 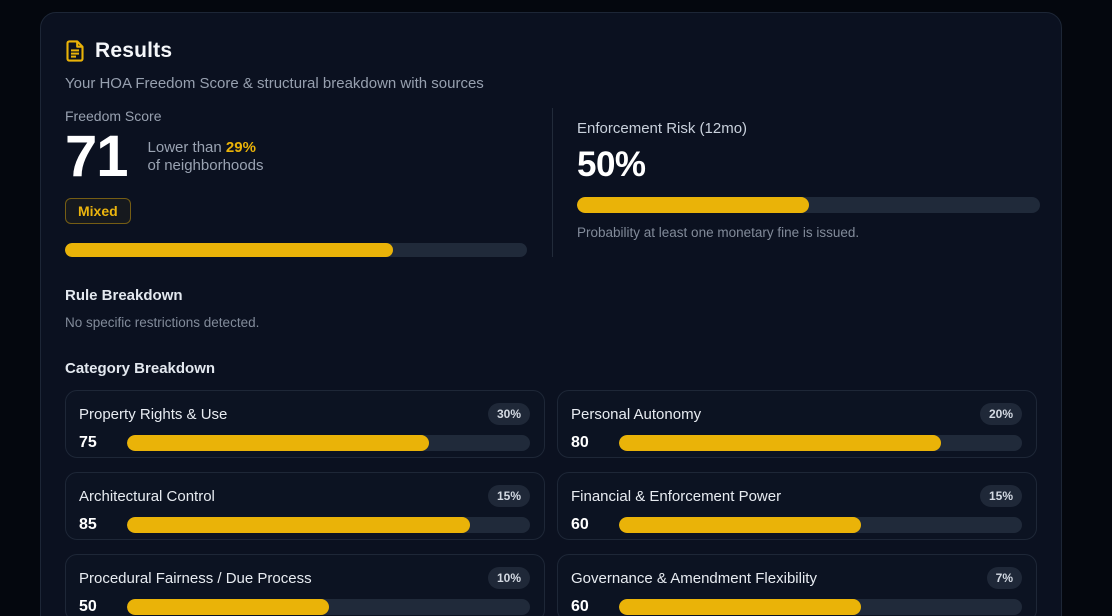 I want to click on rule-breakdown-title: Rule Breakdown, so click(x=124, y=295).